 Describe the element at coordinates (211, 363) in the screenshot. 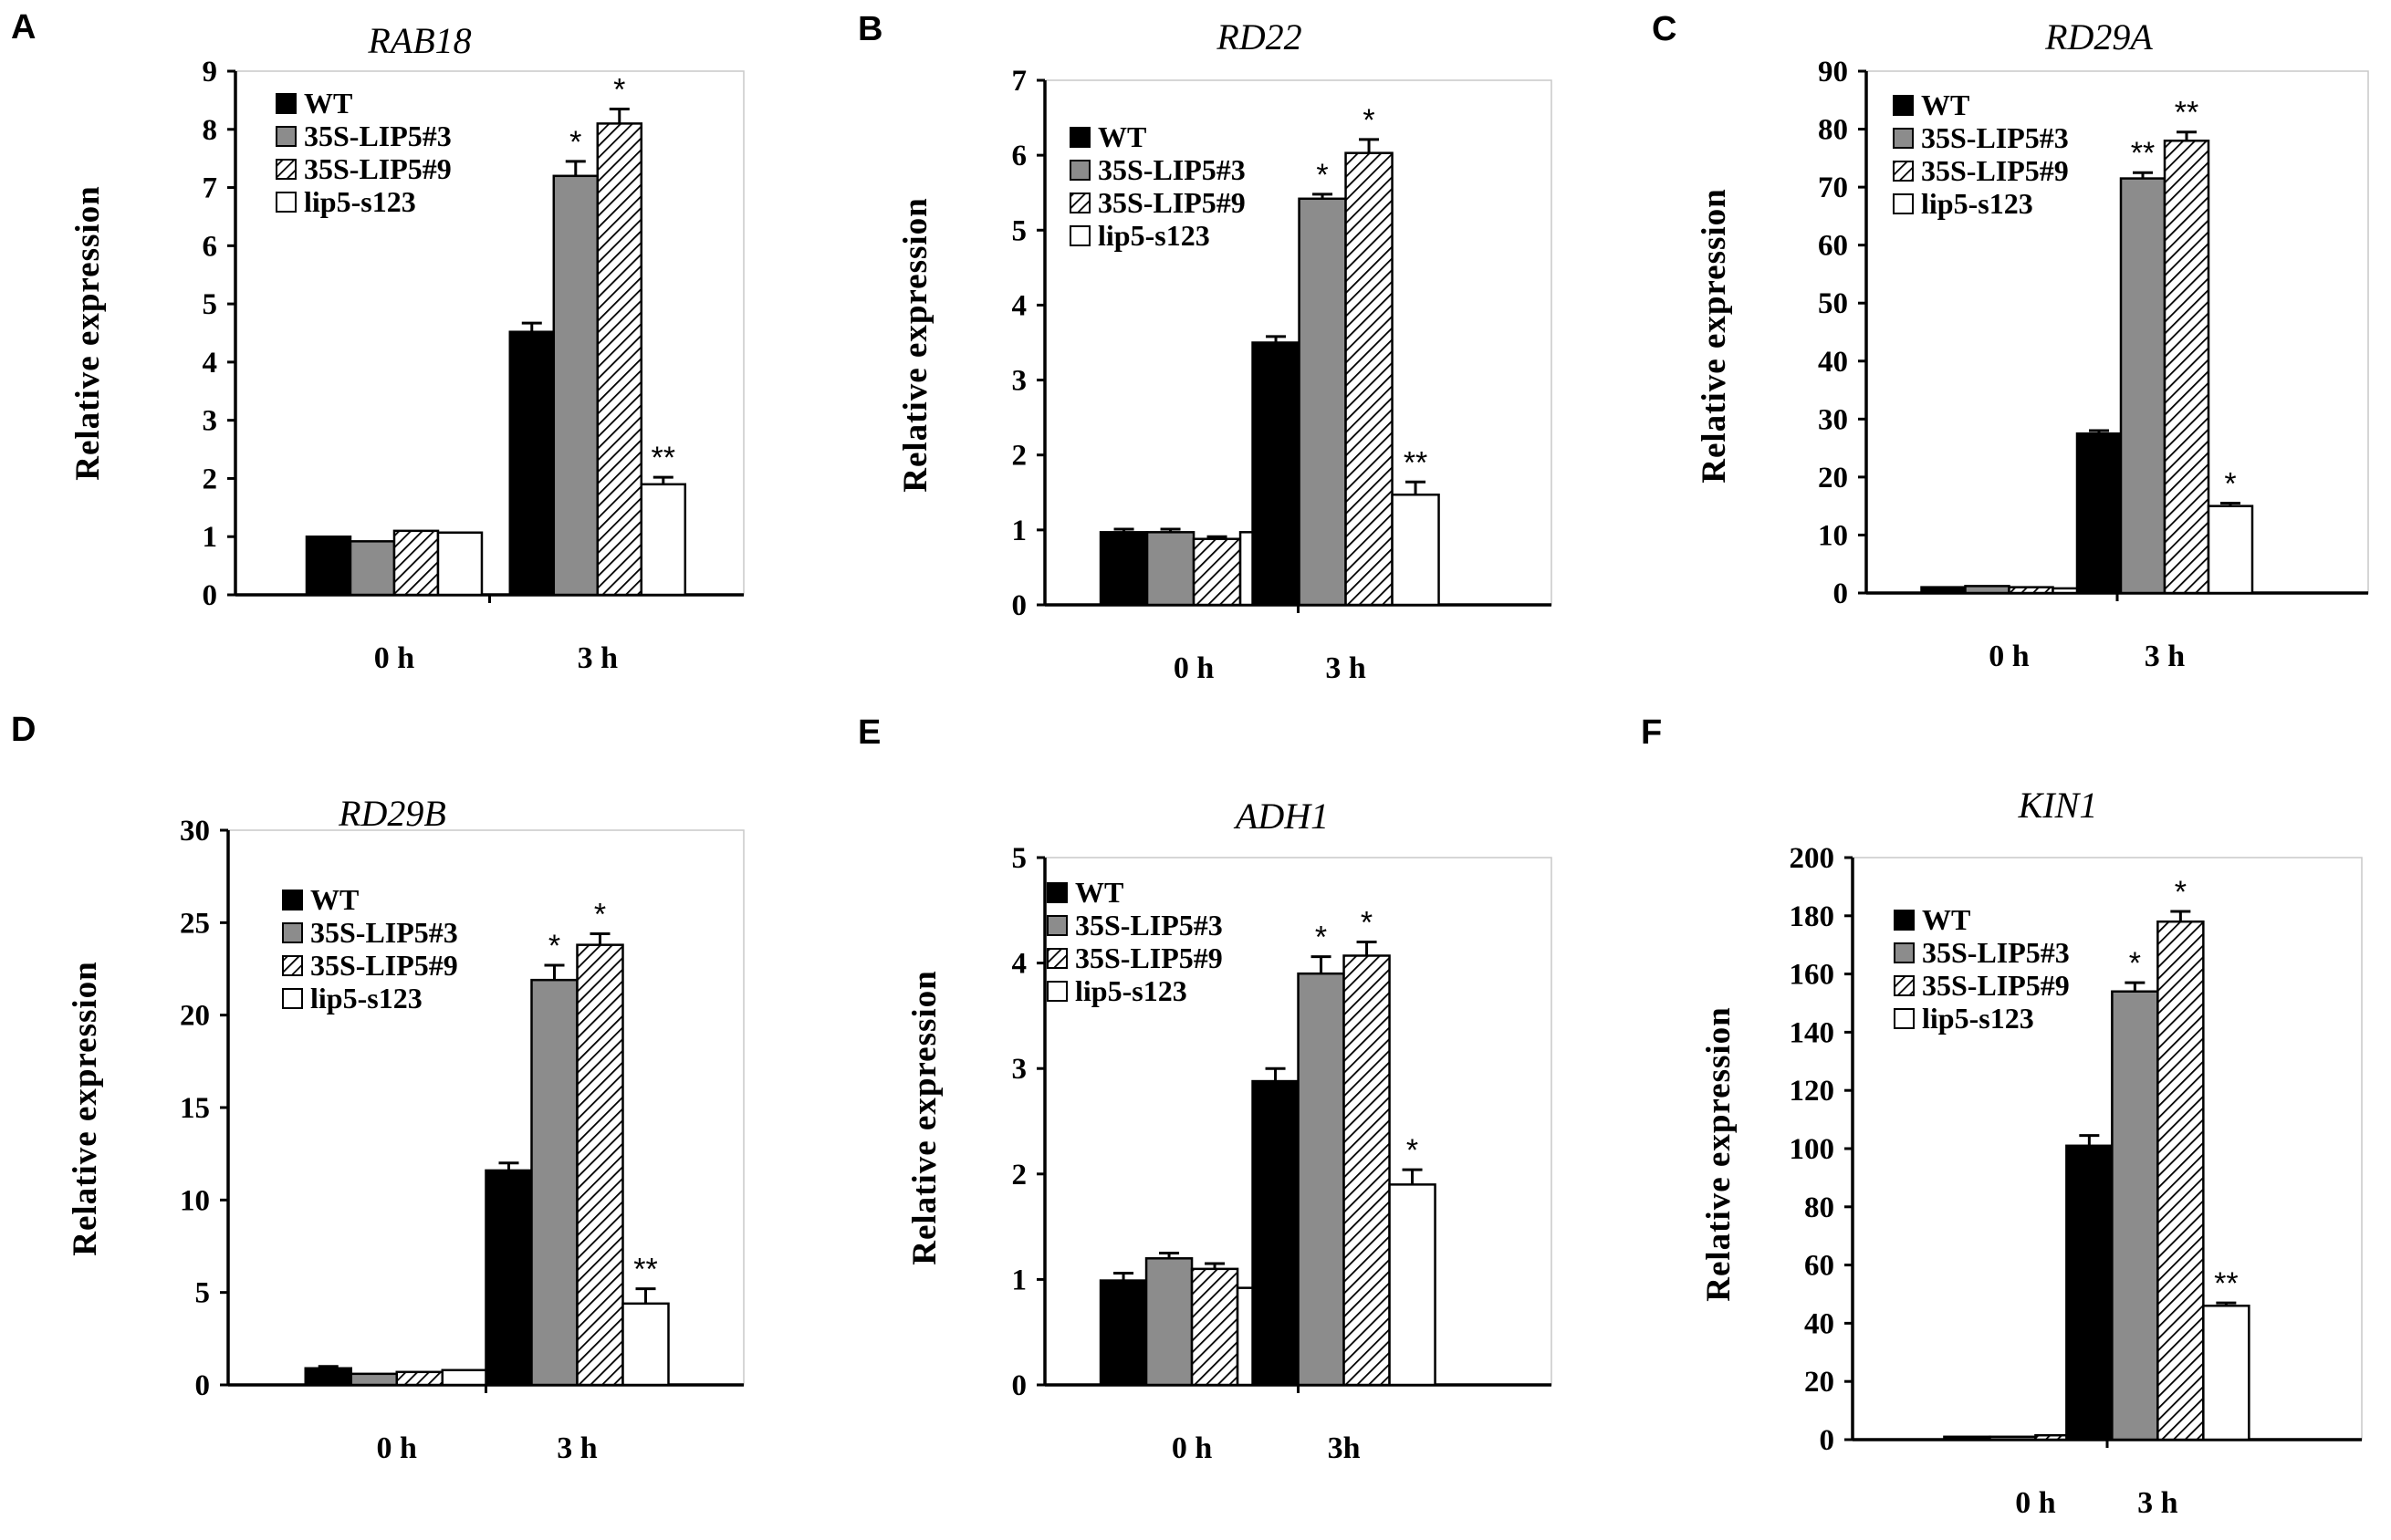

I see `y-tick-label: 4` at that location.